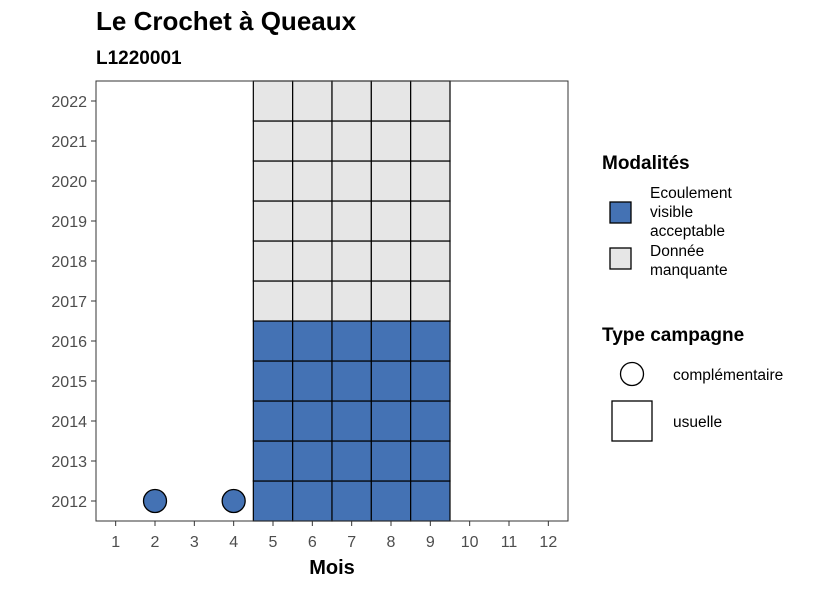 The height and width of the screenshot is (590, 826). Describe the element at coordinates (226, 21) in the screenshot. I see `chart-title: Le Crochet à Queaux` at that location.